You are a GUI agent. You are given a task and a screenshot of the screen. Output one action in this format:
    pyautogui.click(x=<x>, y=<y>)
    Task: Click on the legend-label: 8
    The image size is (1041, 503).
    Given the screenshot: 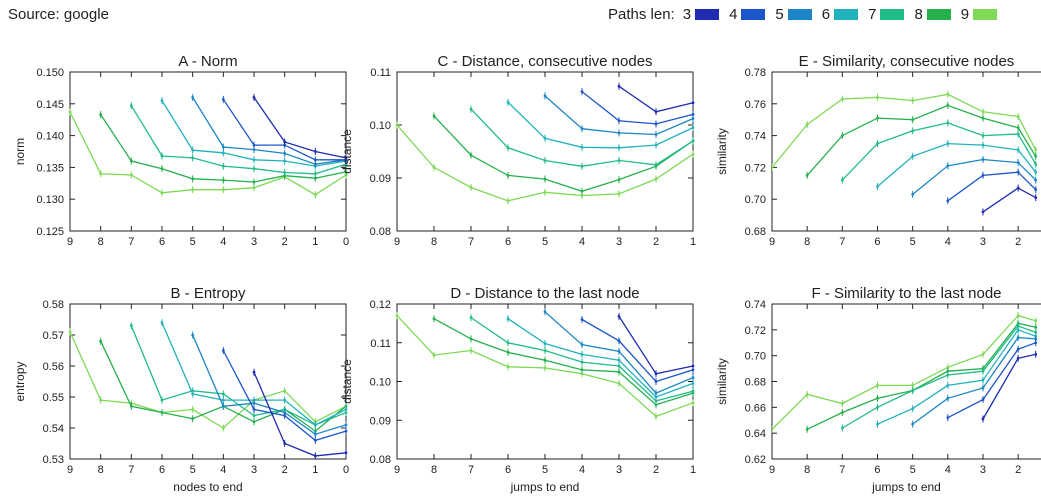 What is the action you would take?
    pyautogui.click(x=918, y=14)
    